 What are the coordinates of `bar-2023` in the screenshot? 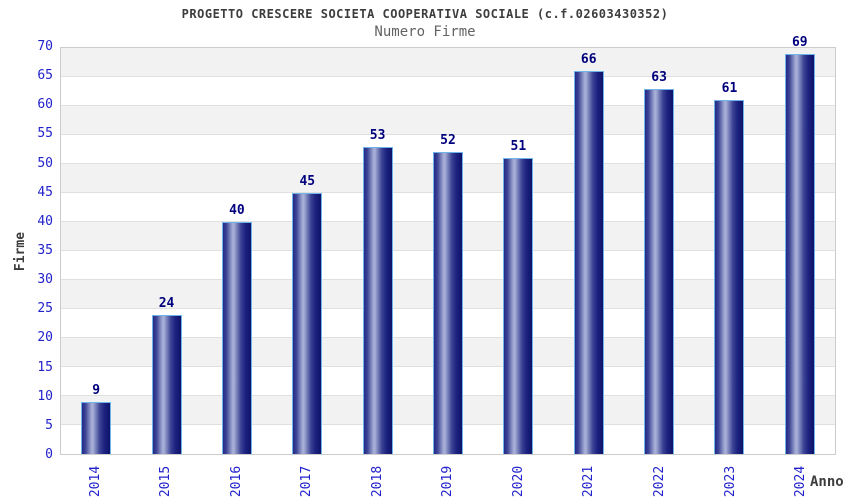 It's located at (729, 277).